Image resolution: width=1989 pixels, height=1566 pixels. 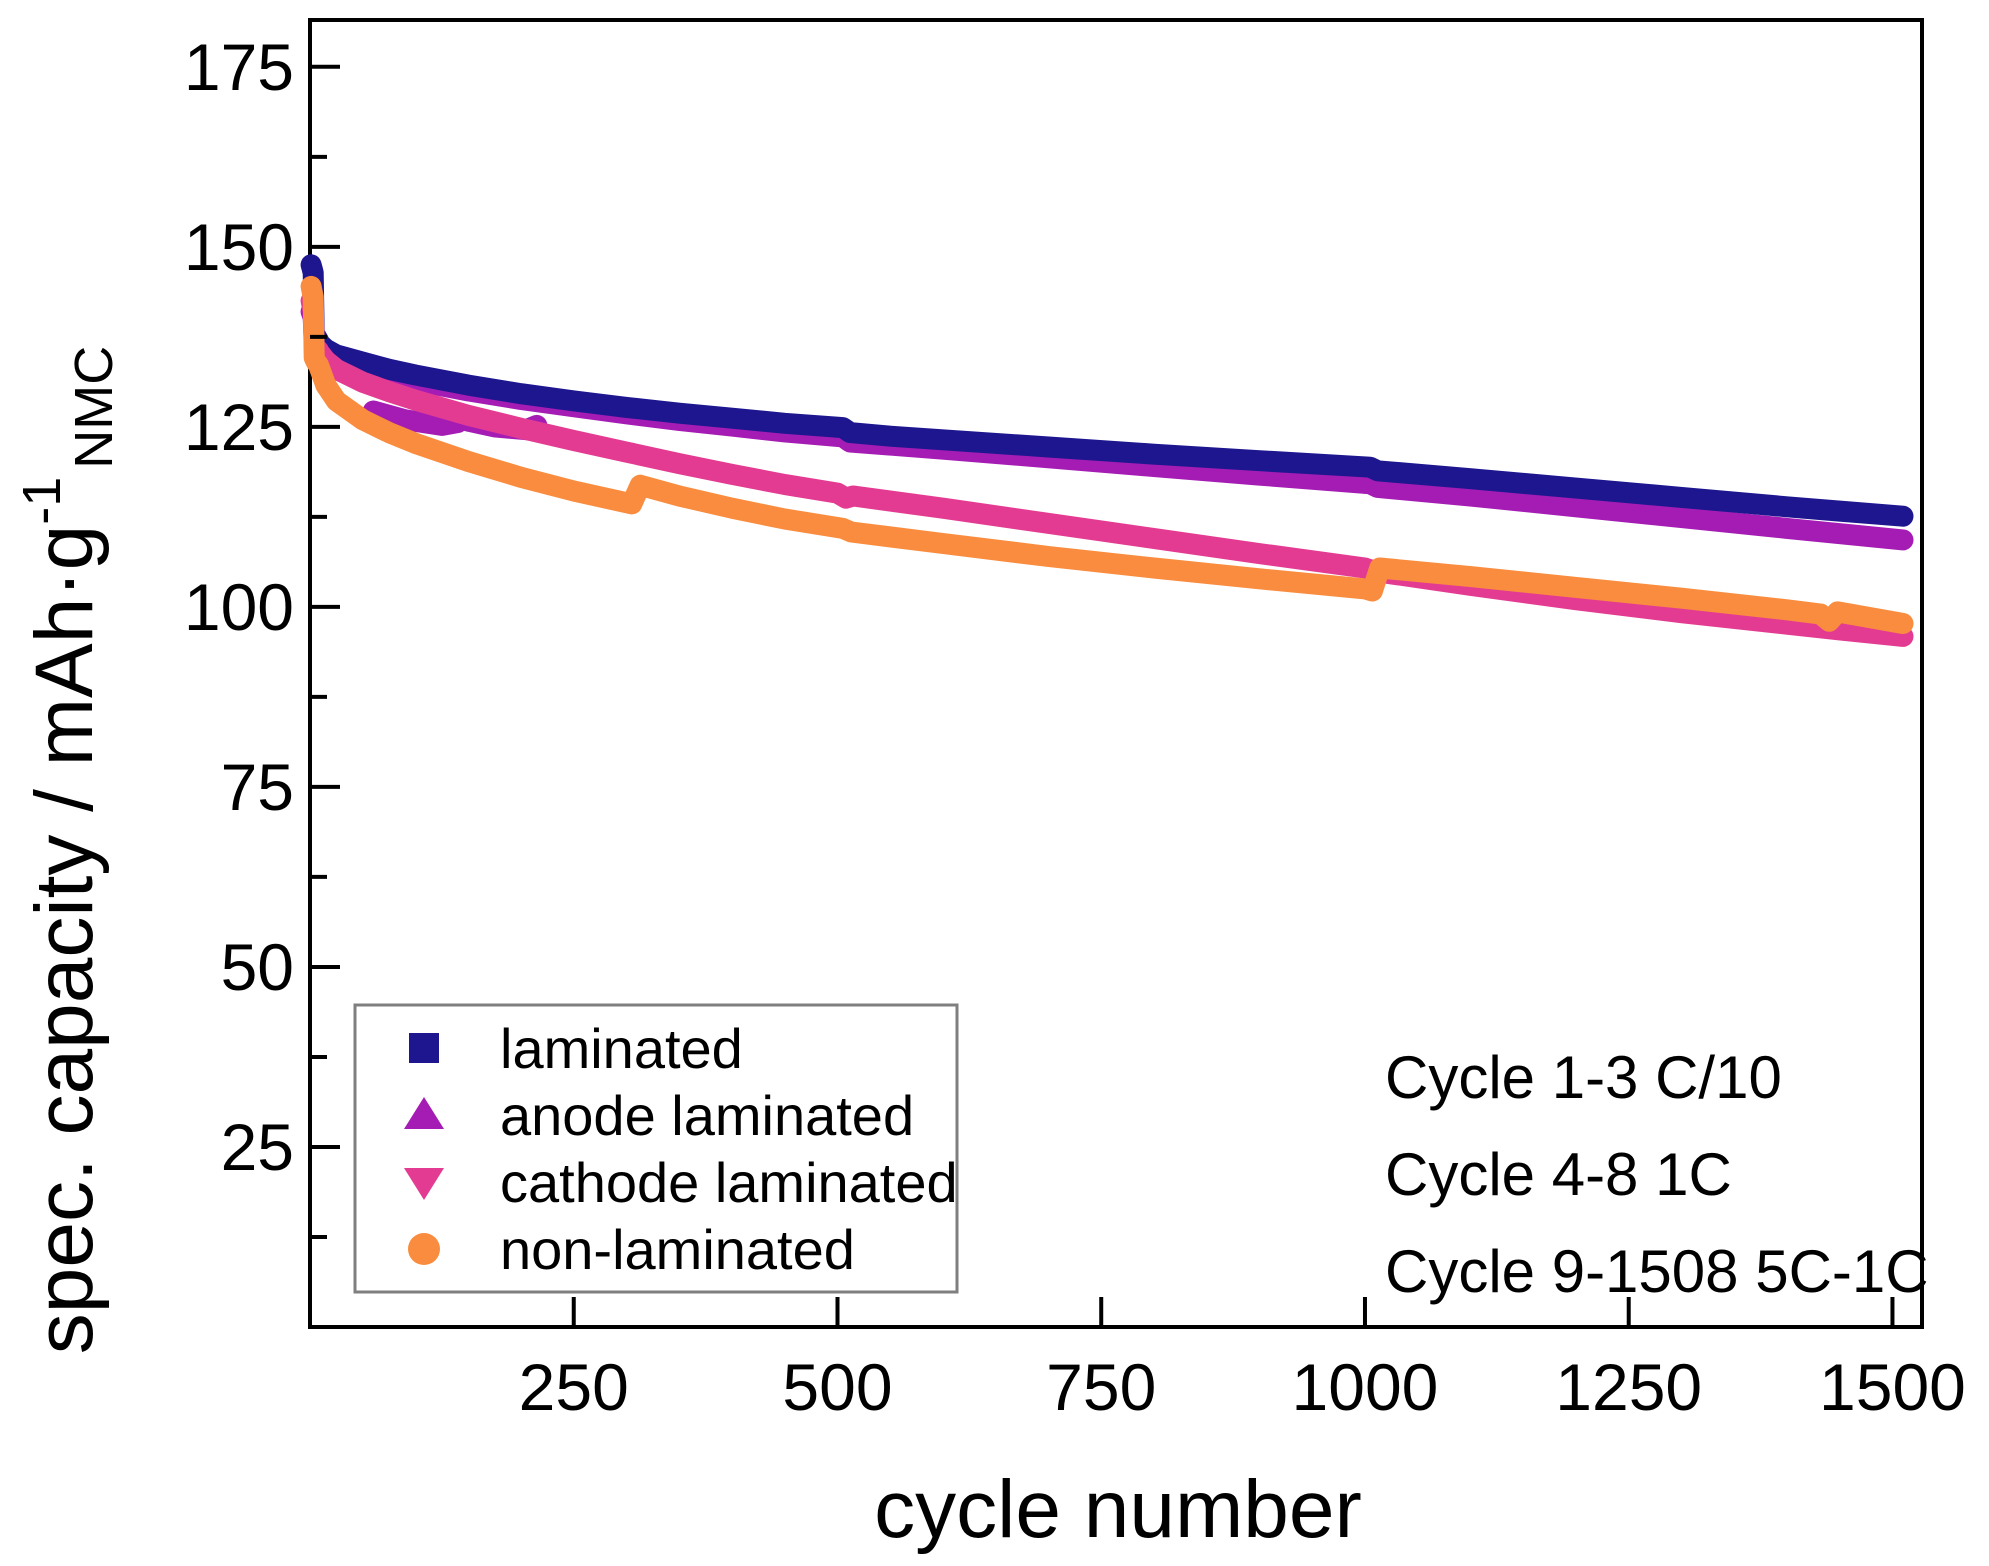 I want to click on x-tick-label: 1000, so click(x=1365, y=1387).